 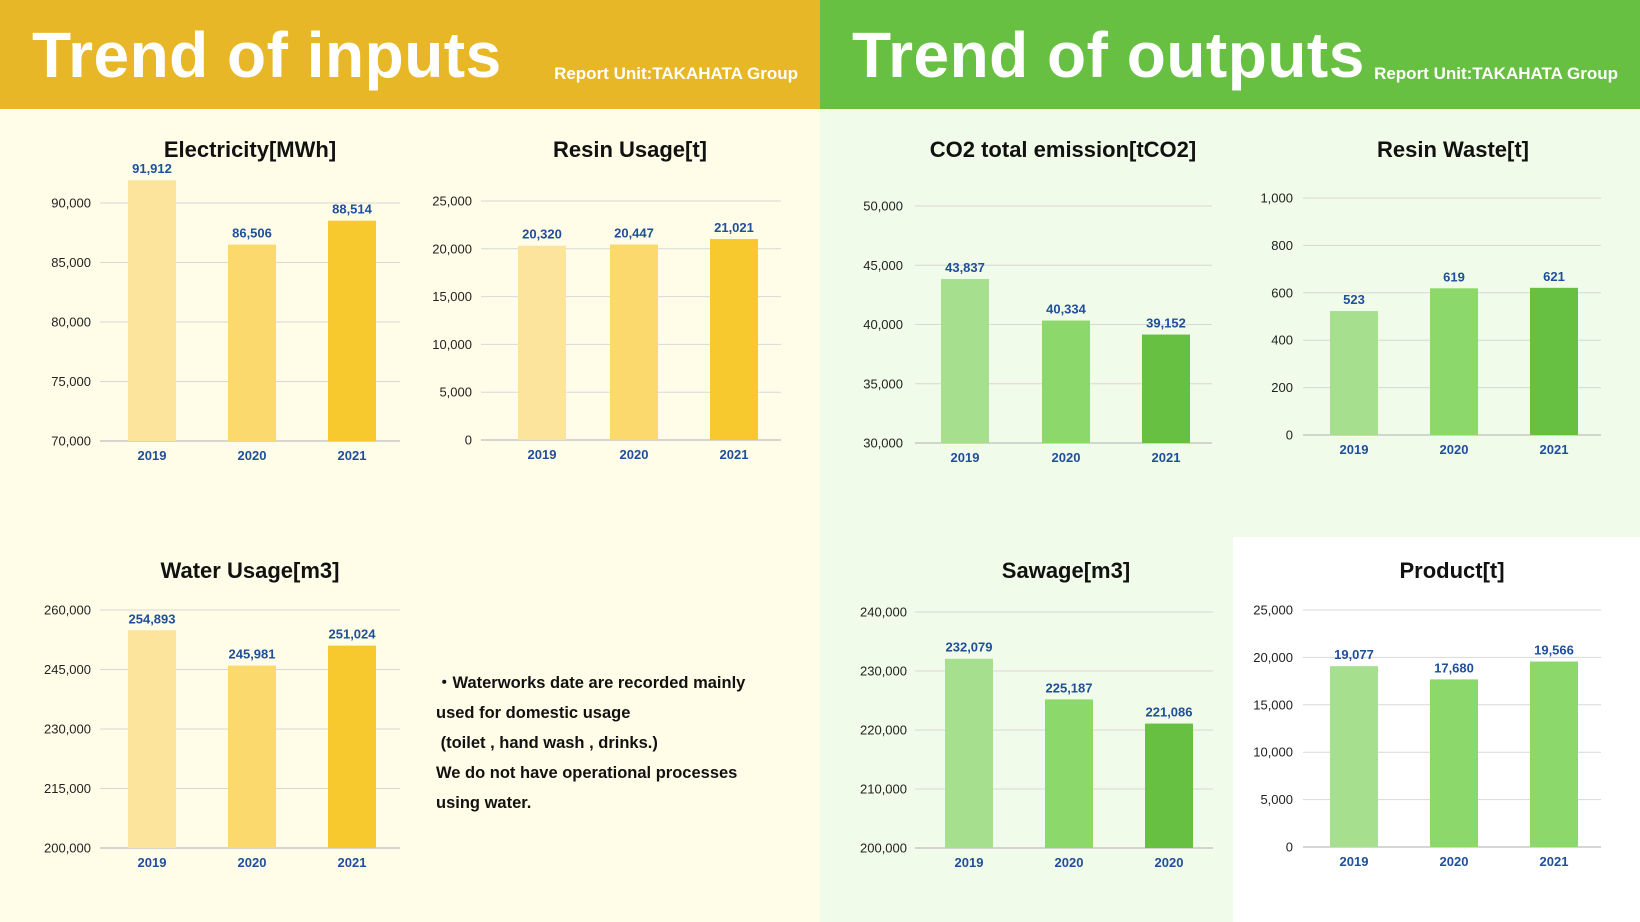 I want to click on y-tick-label: 600, so click(x=1282, y=292).